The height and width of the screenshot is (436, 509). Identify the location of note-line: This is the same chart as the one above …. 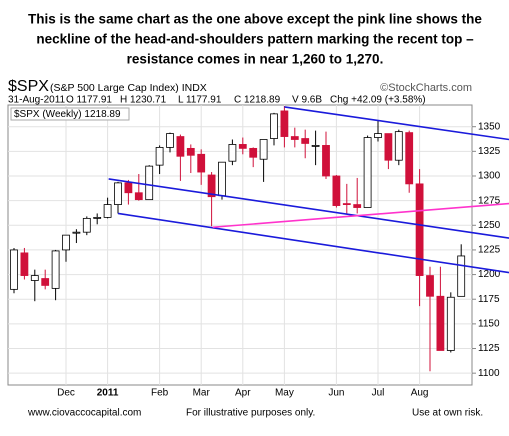
(255, 19).